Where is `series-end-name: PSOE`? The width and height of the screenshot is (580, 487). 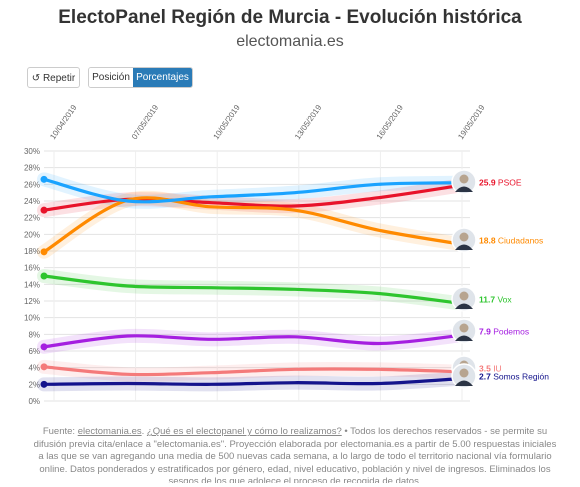
series-end-name: PSOE is located at coordinates (510, 183).